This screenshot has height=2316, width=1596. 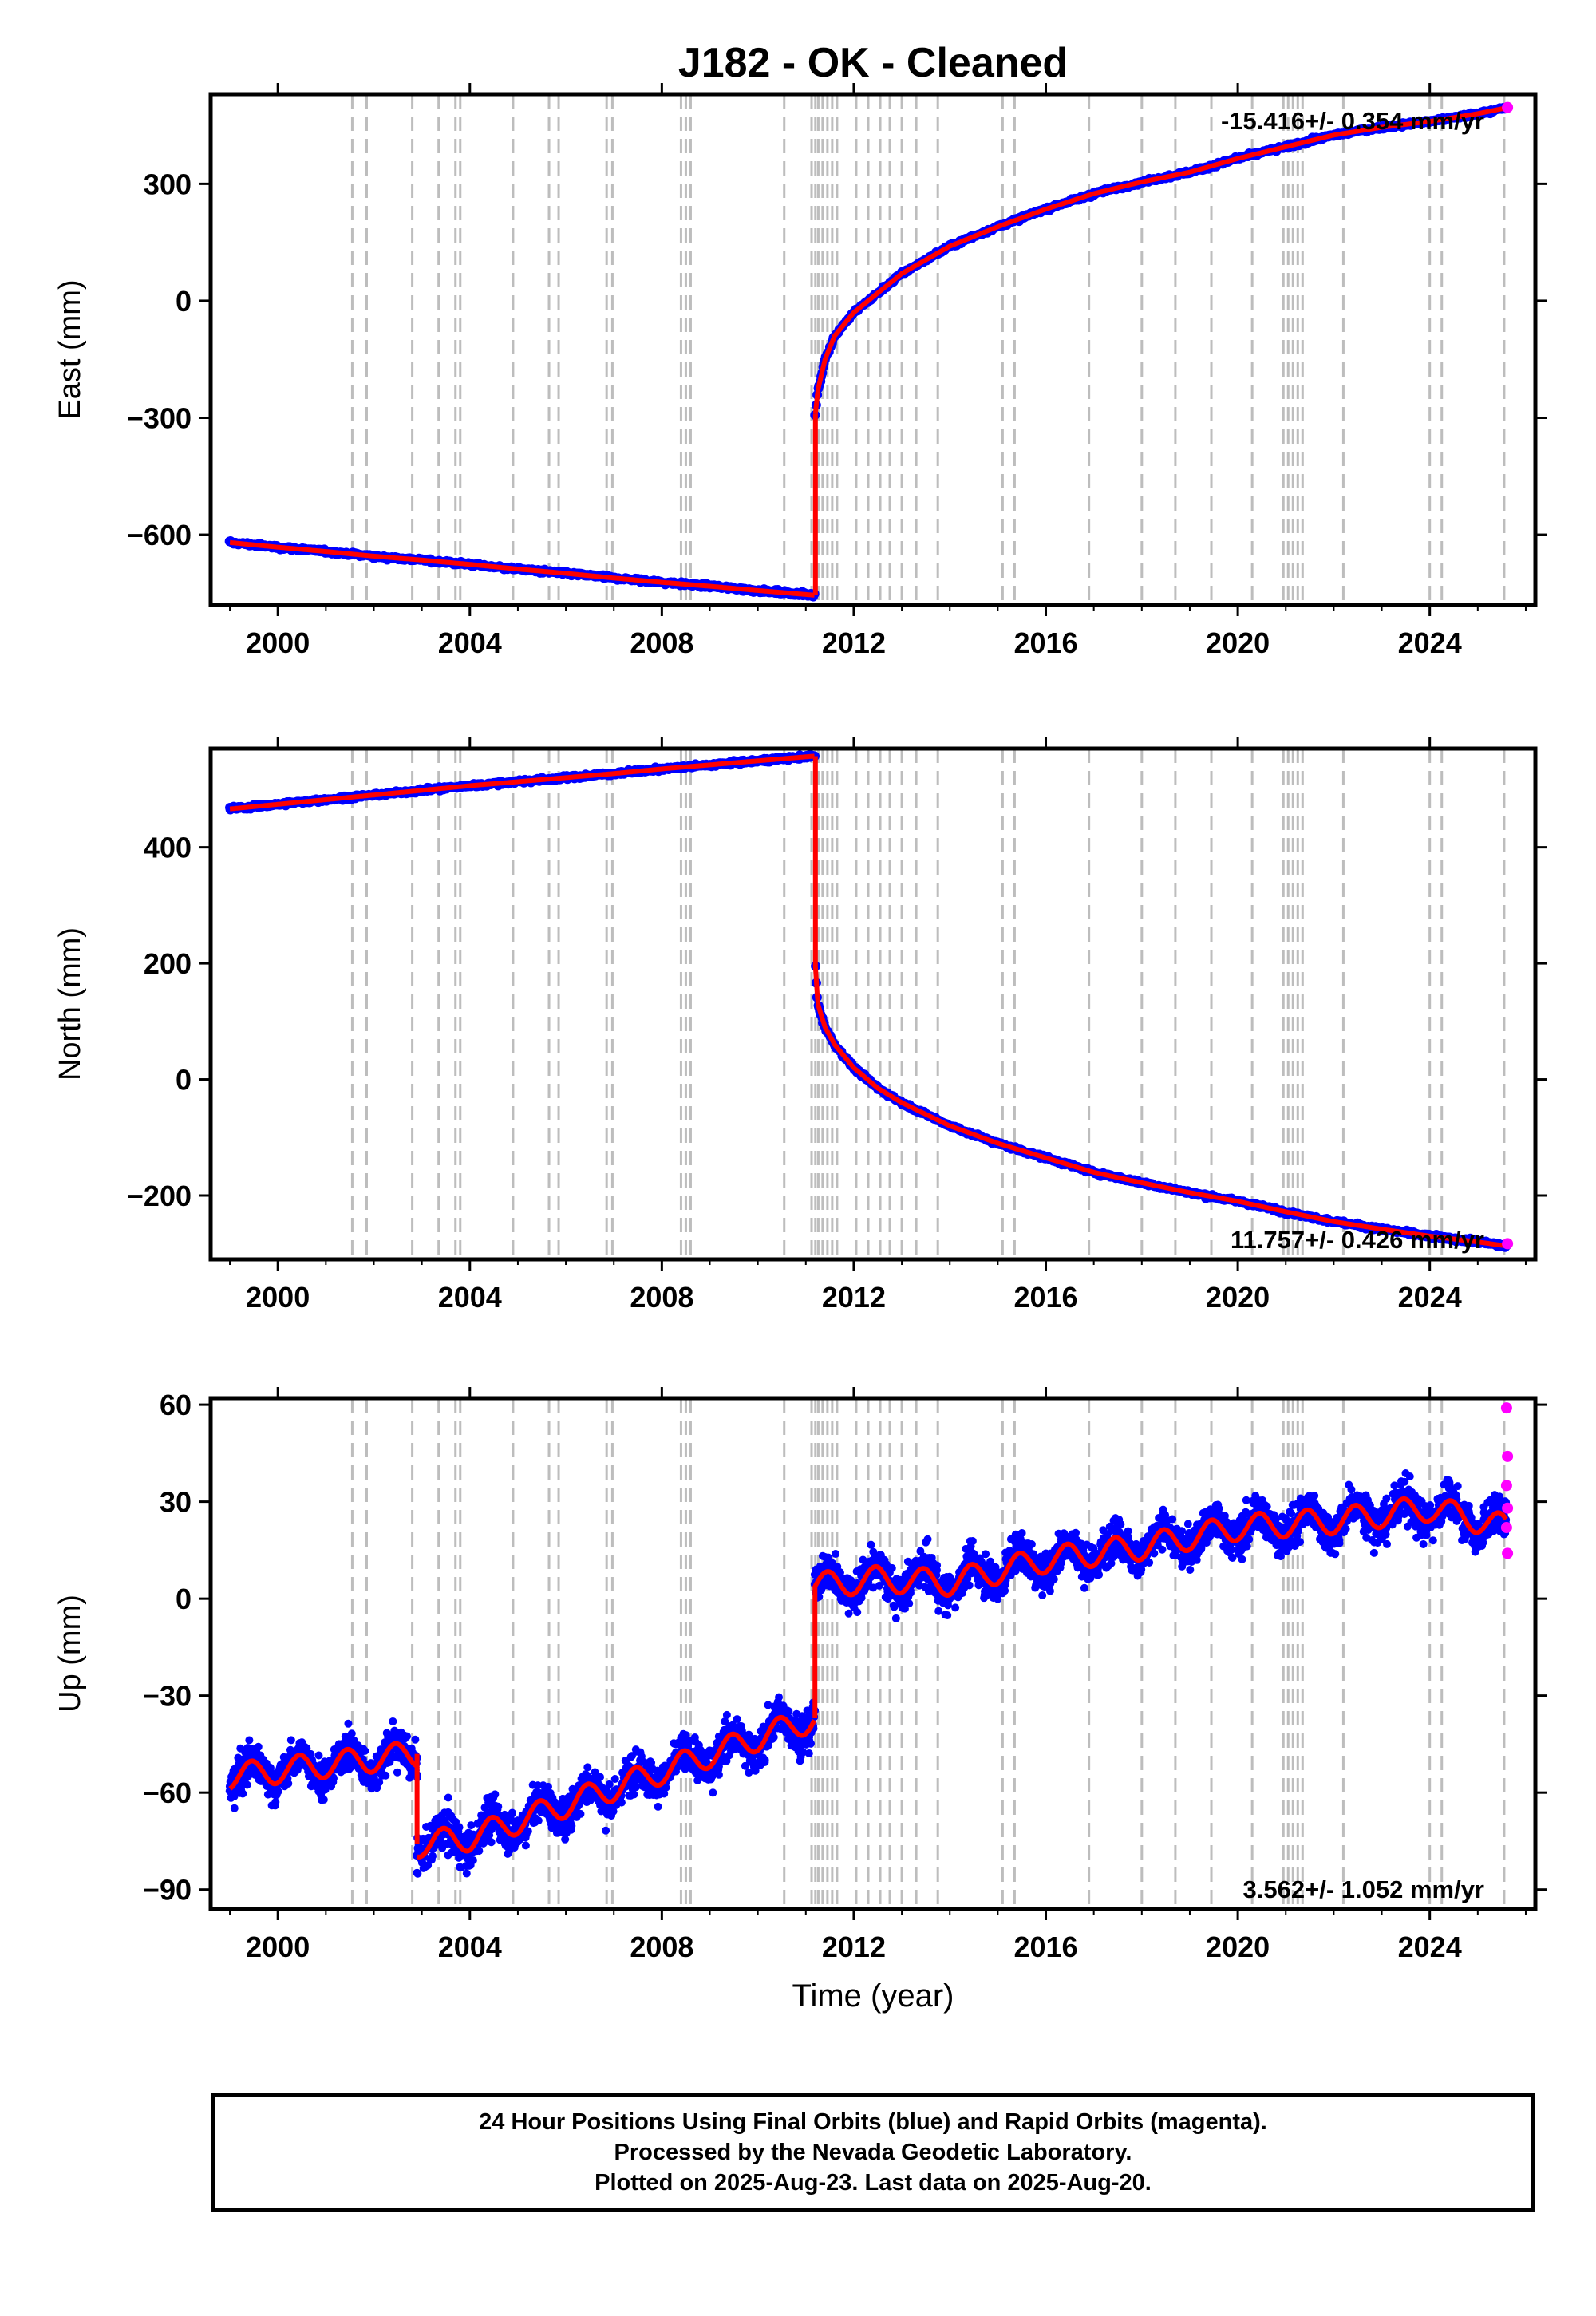 I want to click on y-tick-label: 200, so click(x=168, y=964).